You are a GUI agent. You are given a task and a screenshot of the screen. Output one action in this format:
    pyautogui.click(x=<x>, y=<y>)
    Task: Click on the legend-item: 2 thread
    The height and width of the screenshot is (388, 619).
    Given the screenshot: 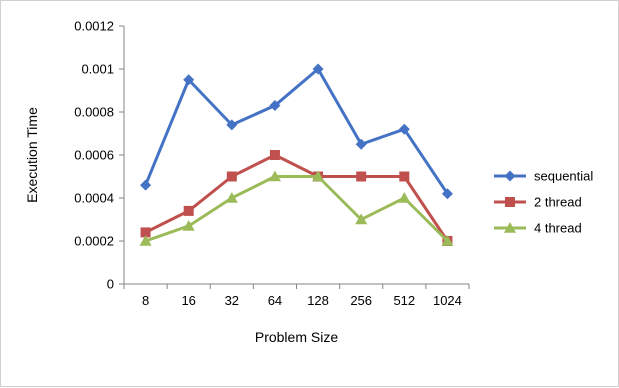 What is the action you would take?
    pyautogui.click(x=538, y=202)
    